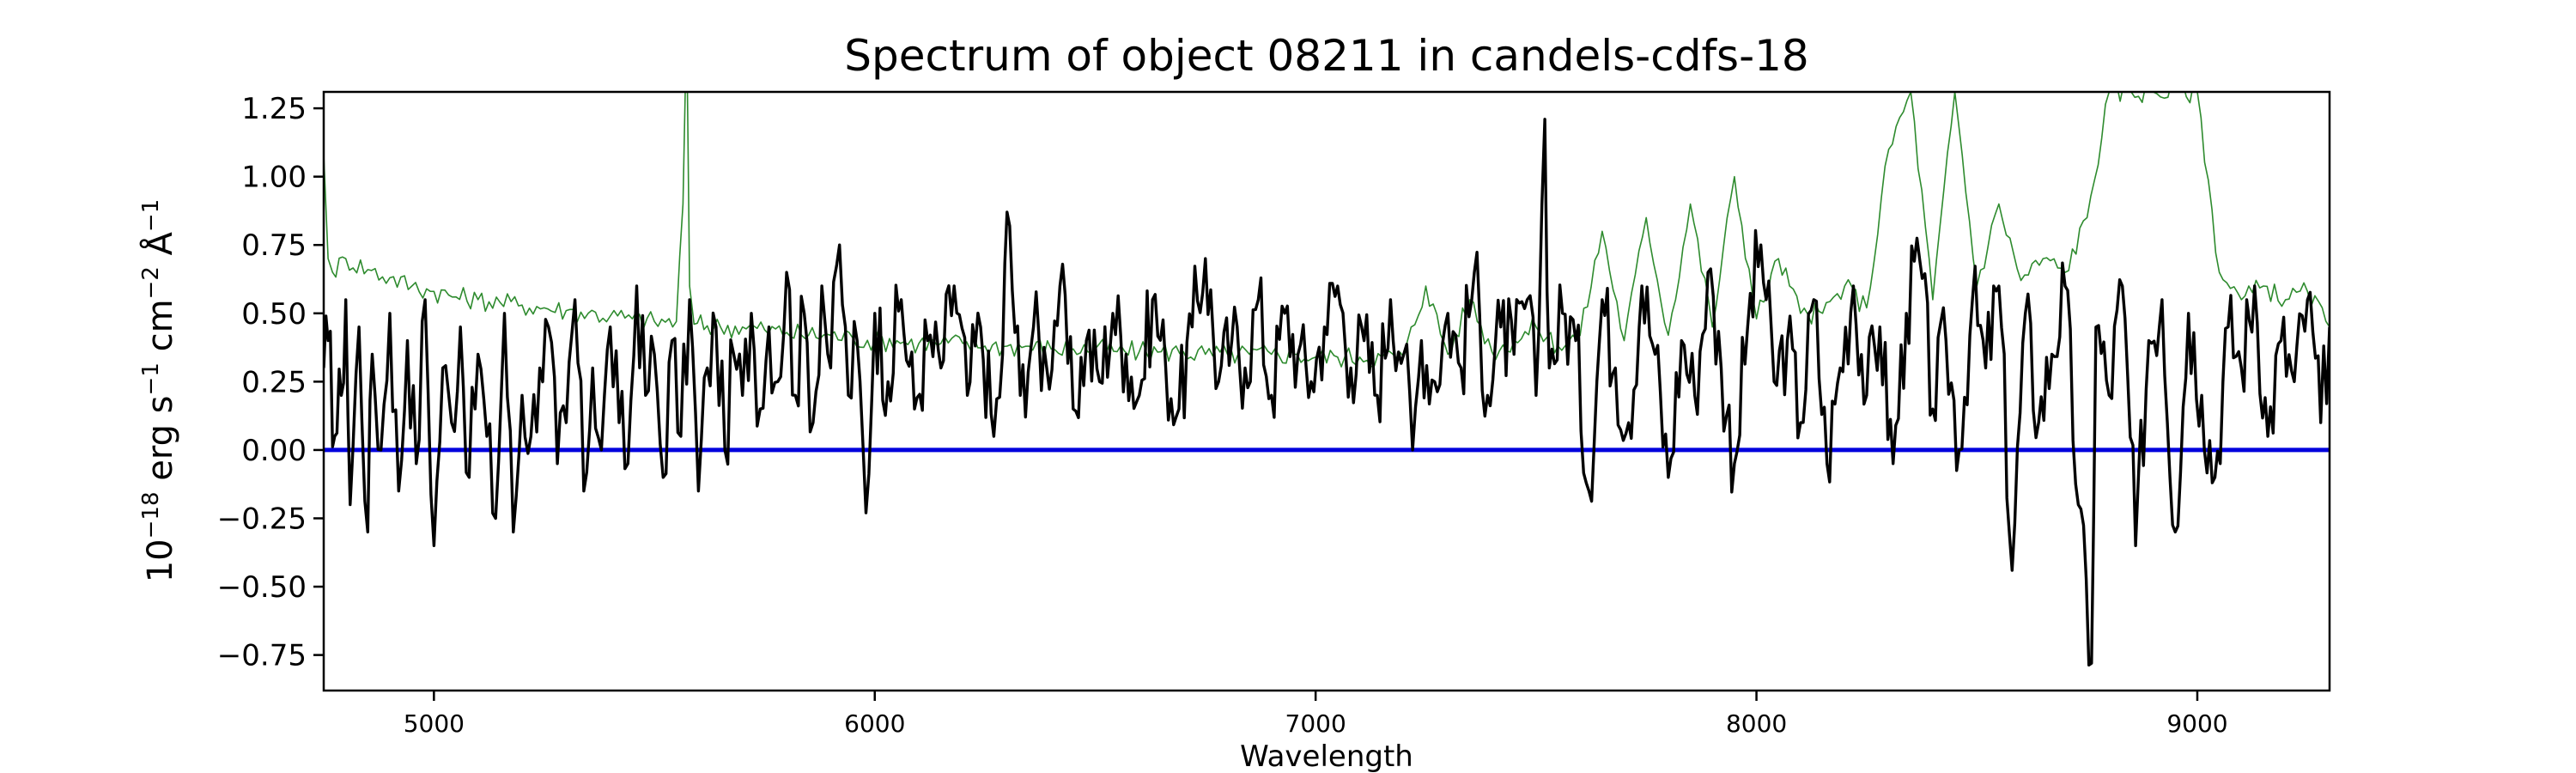 This screenshot has height=773, width=2576. What do you see at coordinates (274, 382) in the screenshot?
I see `y-tick-label: 0.25` at bounding box center [274, 382].